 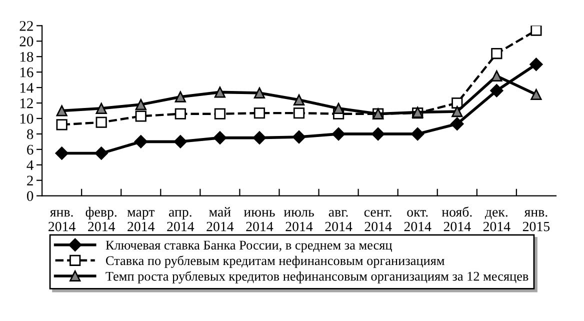 I want to click on y-tick-label: 4, so click(x=30, y=165).